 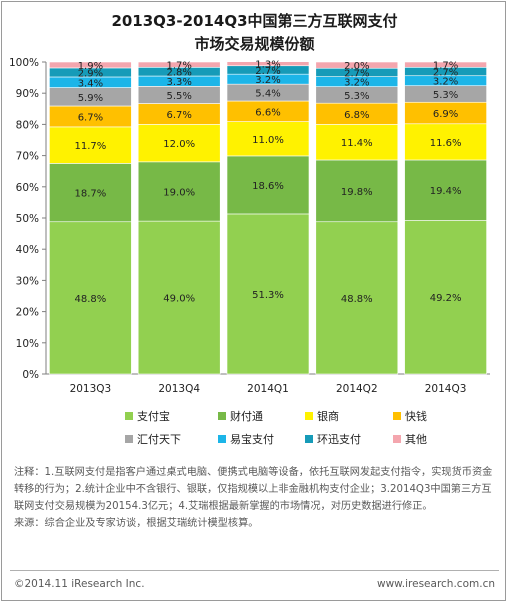 What do you see at coordinates (446, 389) in the screenshot?
I see `x-tick-label: 2014Q3` at bounding box center [446, 389].